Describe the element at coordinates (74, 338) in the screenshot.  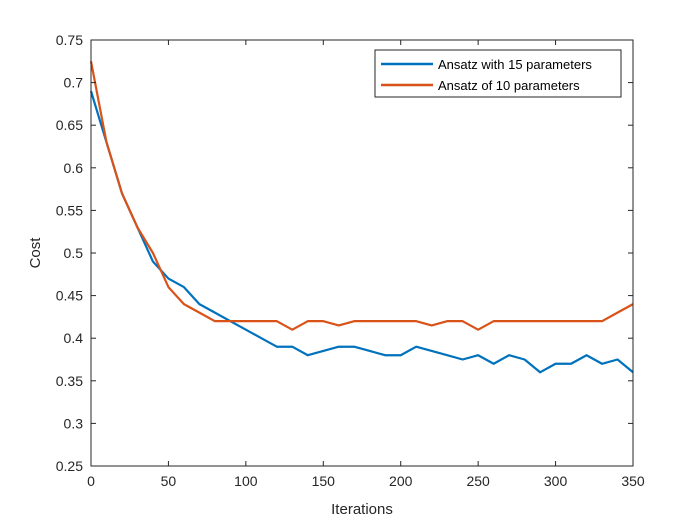
I see `y-tick-label-3: 0.4` at that location.